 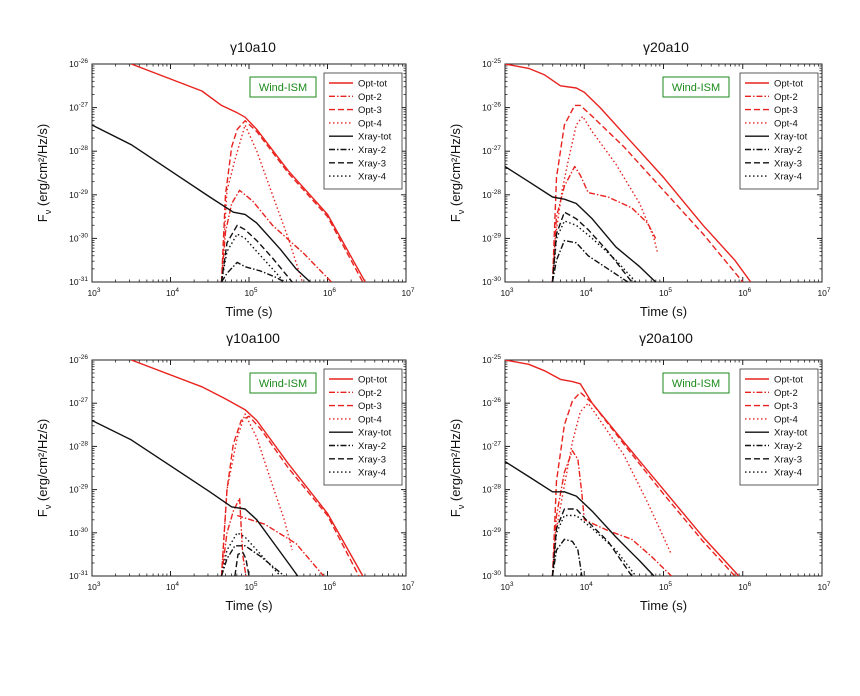 I want to click on chart-title: γ20a10, so click(x=666, y=47).